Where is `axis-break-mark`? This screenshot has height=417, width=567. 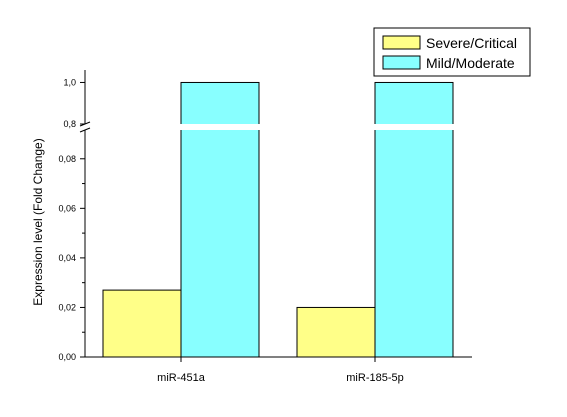 axis-break-mark is located at coordinates (85, 130).